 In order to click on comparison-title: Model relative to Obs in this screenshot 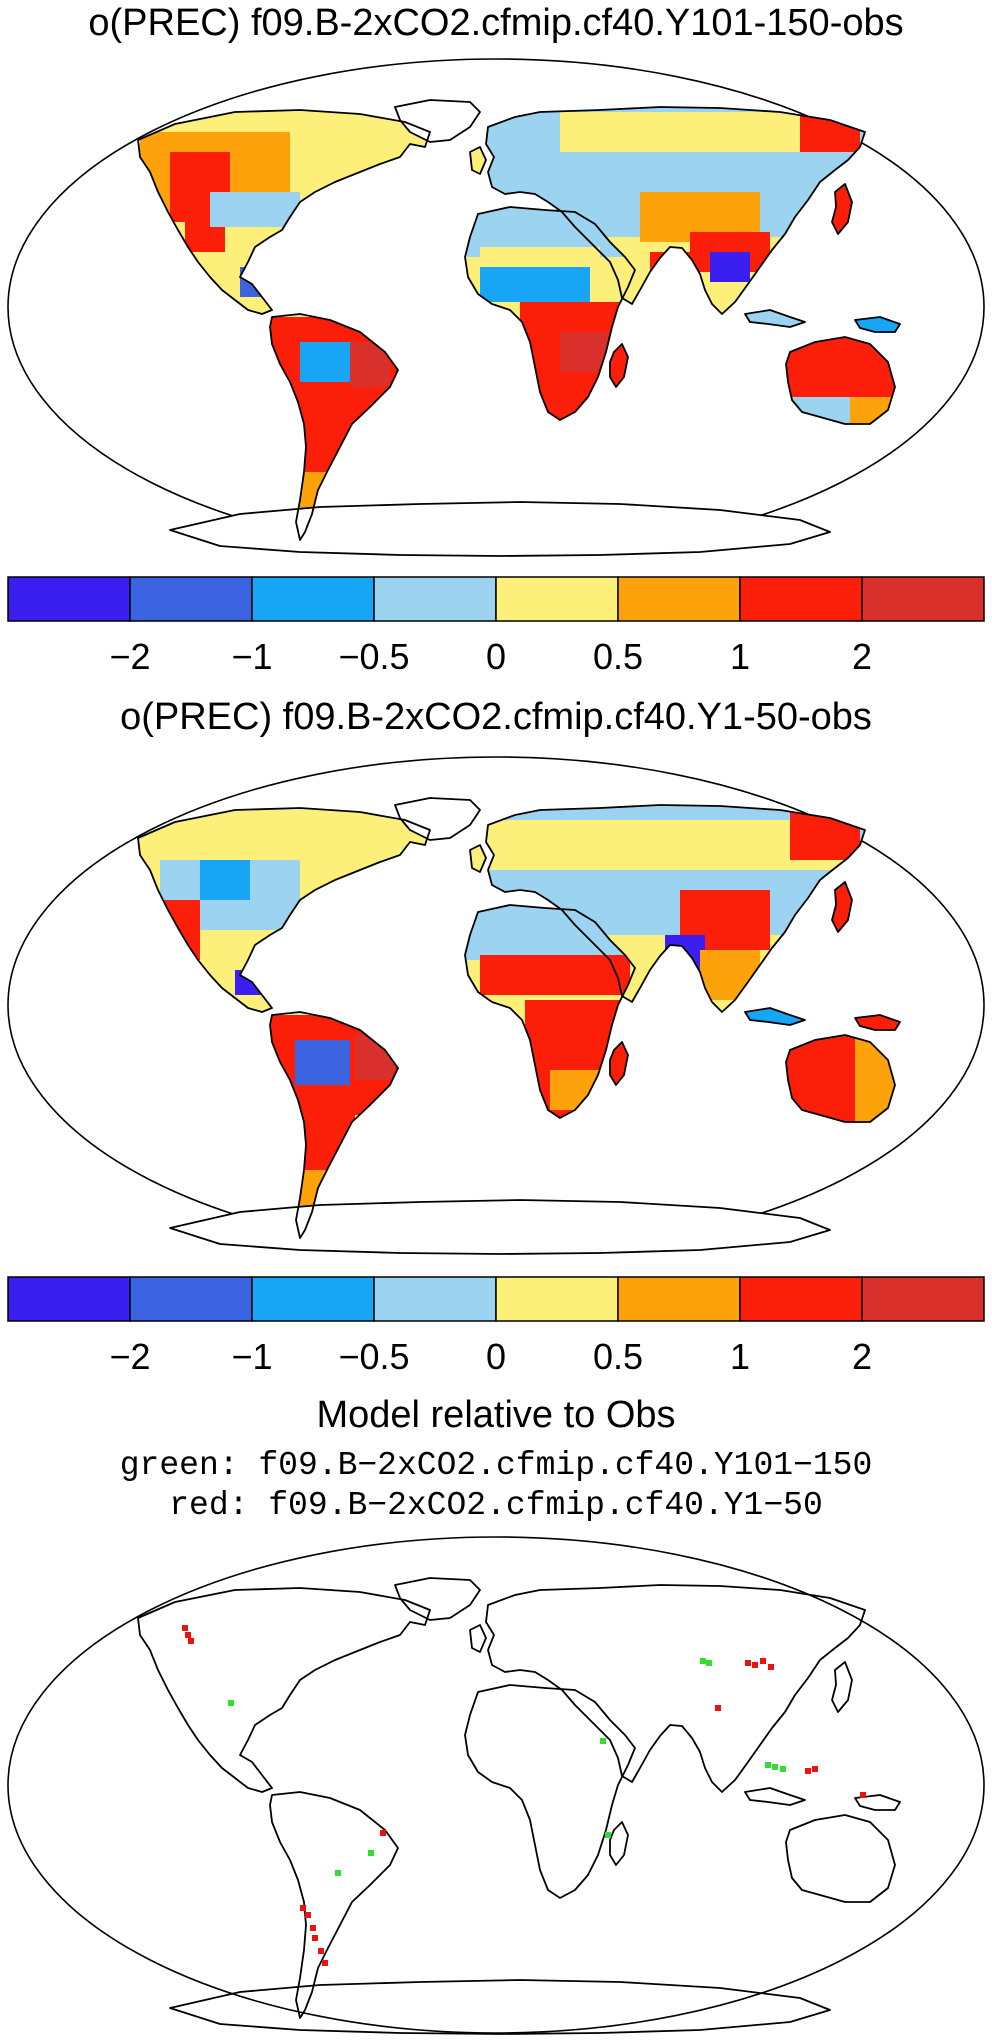, I will do `click(496, 1415)`.